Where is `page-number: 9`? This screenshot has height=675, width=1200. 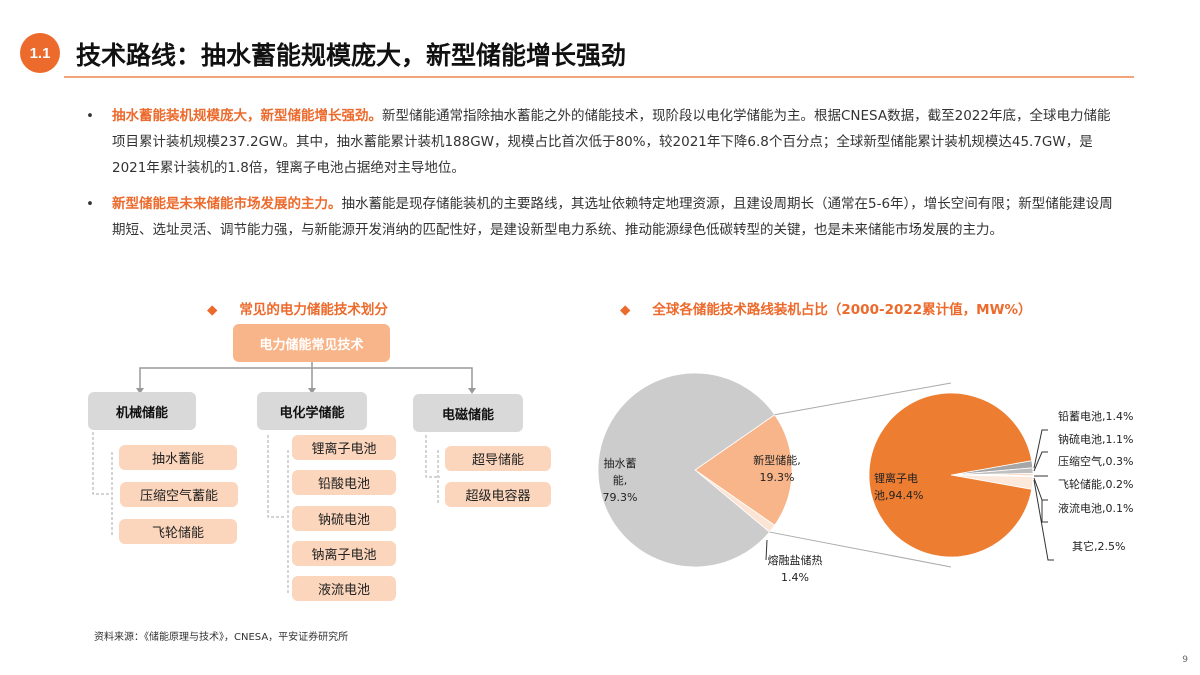
page-number: 9 is located at coordinates (1185, 660).